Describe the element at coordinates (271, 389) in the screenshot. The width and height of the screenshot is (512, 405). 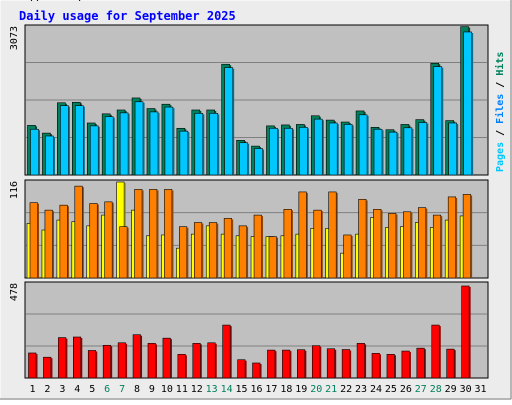
I see `x-tick-label-day-17: 17` at that location.